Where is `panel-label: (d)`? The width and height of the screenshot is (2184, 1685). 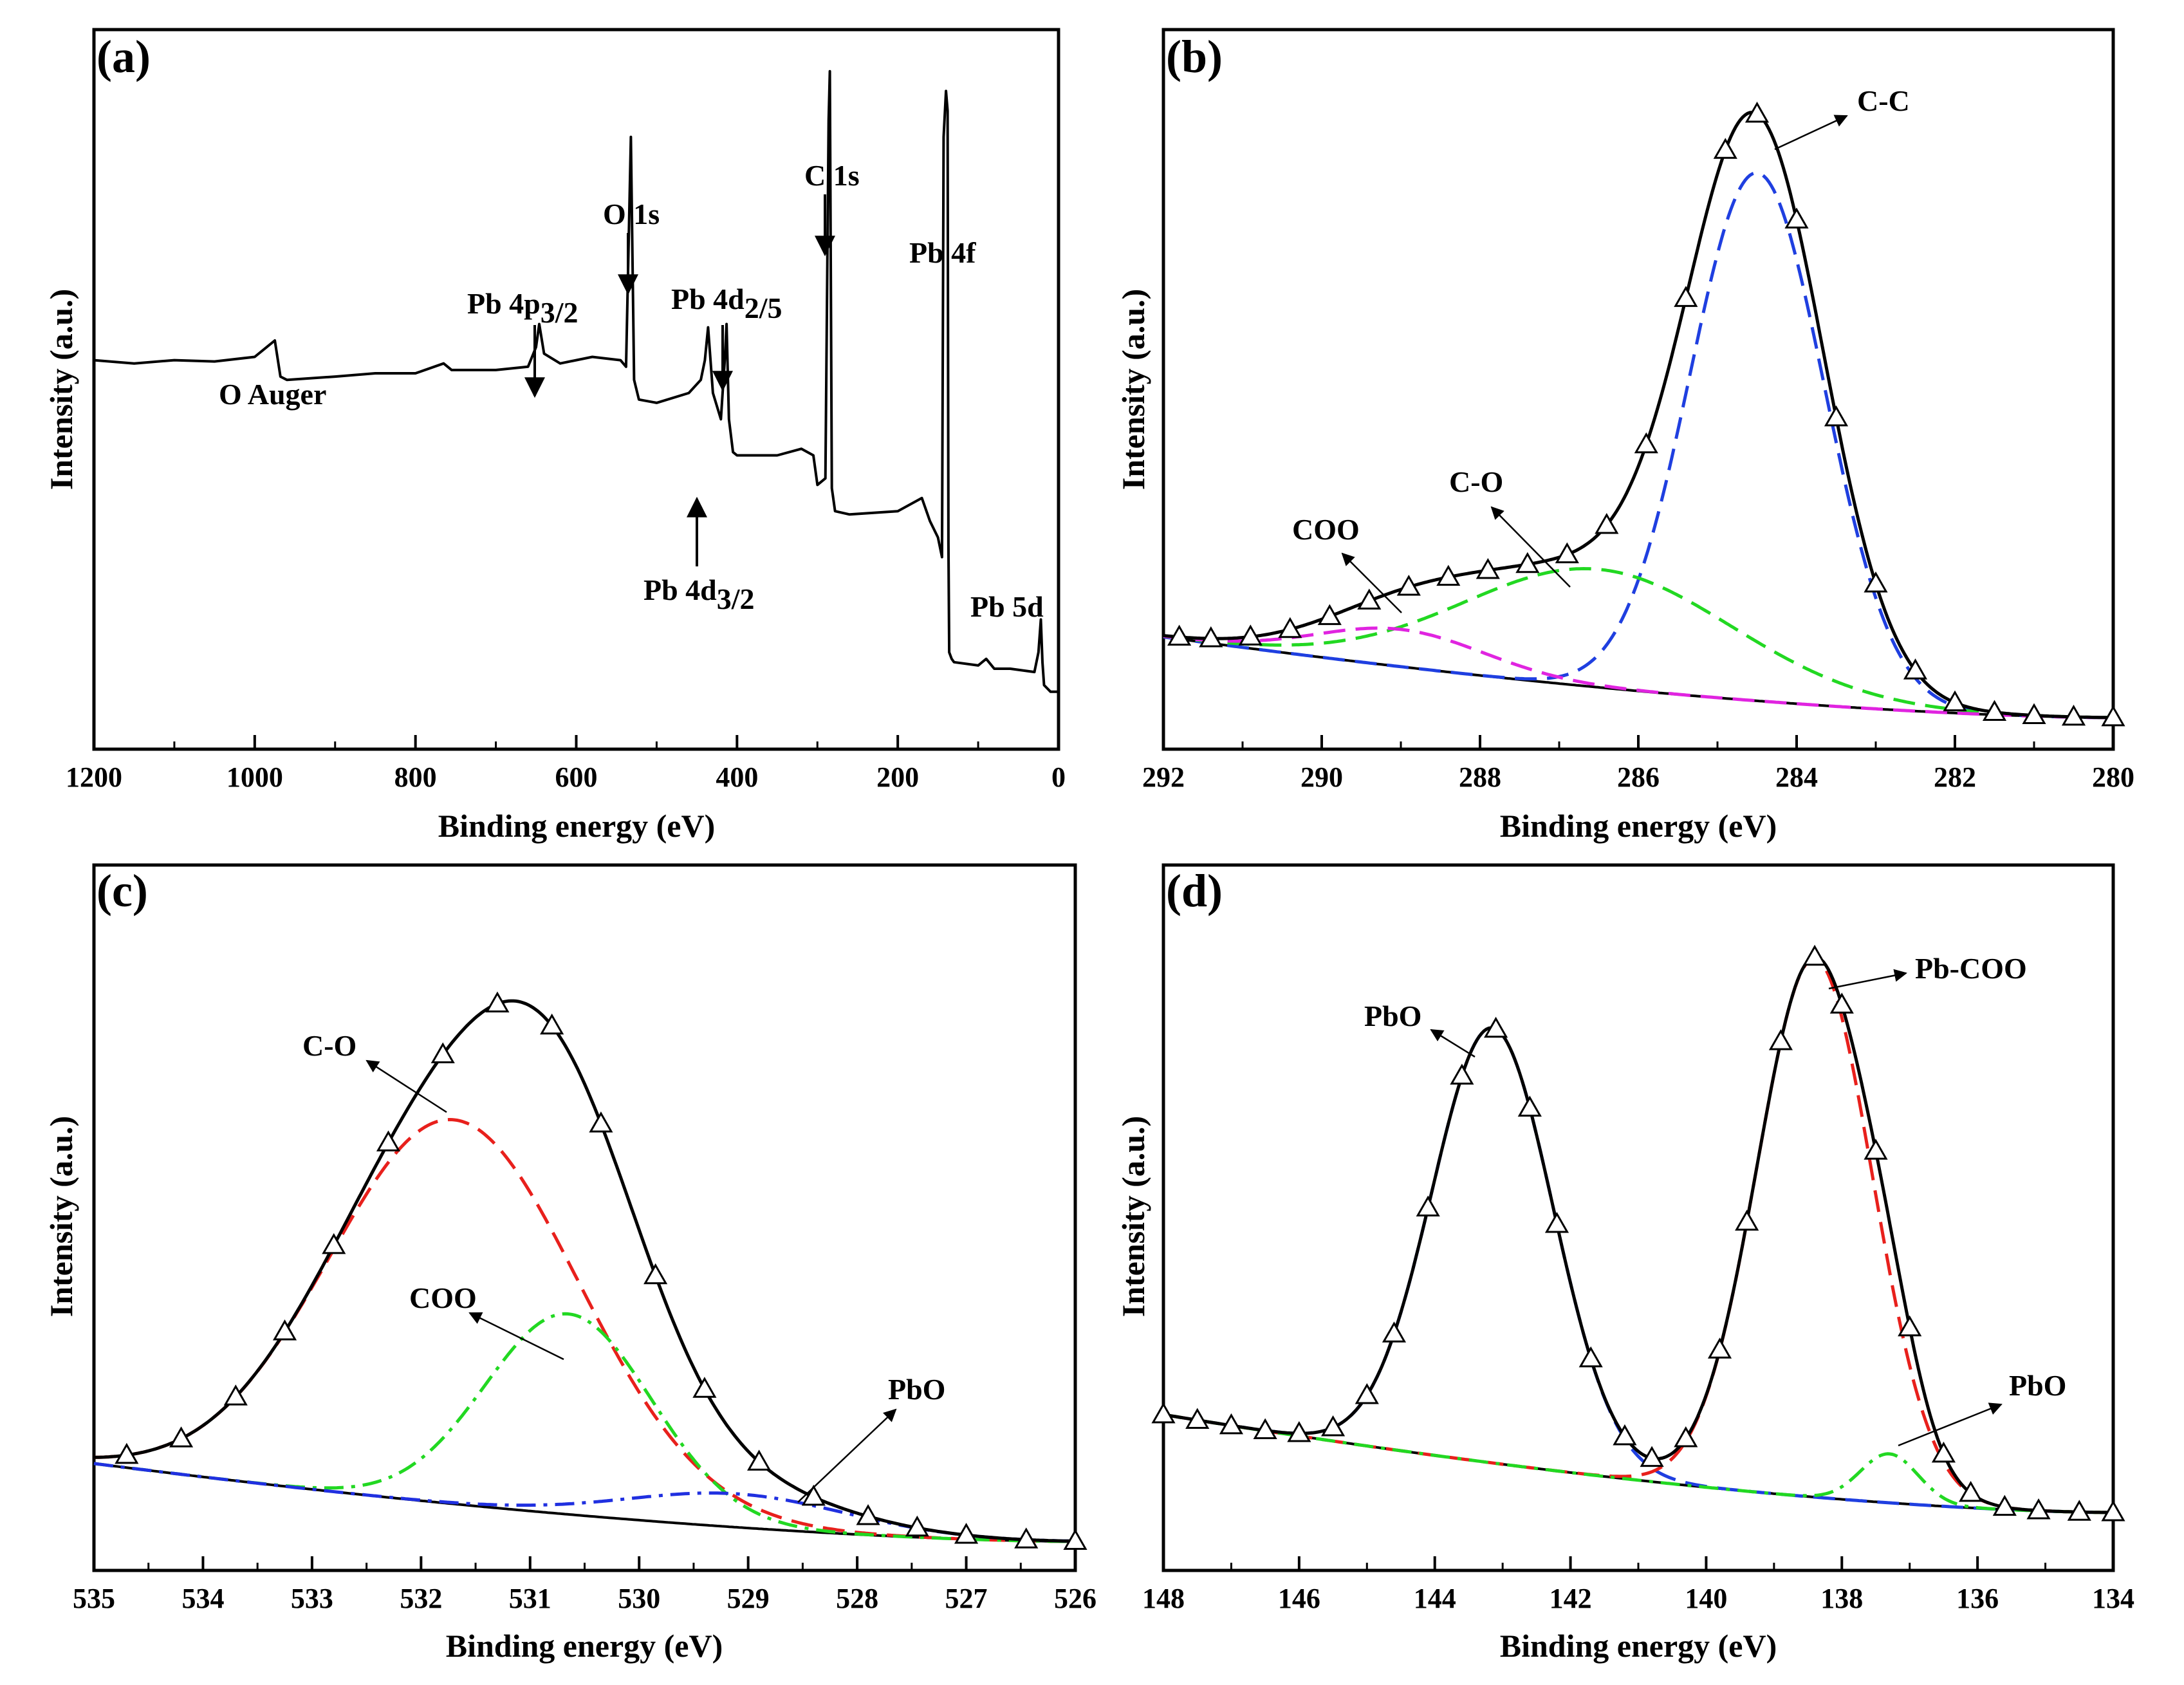
panel-label: (d) is located at coordinates (1194, 891).